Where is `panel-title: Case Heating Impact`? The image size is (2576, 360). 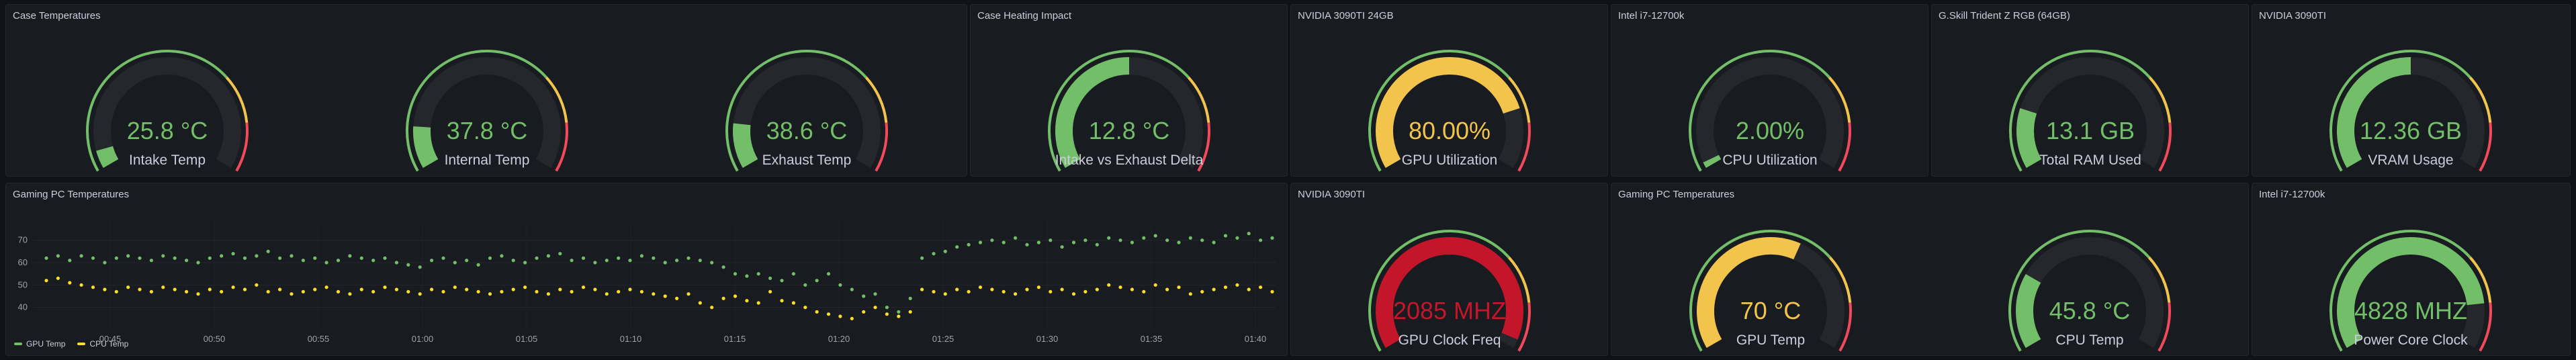 panel-title: Case Heating Impact is located at coordinates (1024, 16).